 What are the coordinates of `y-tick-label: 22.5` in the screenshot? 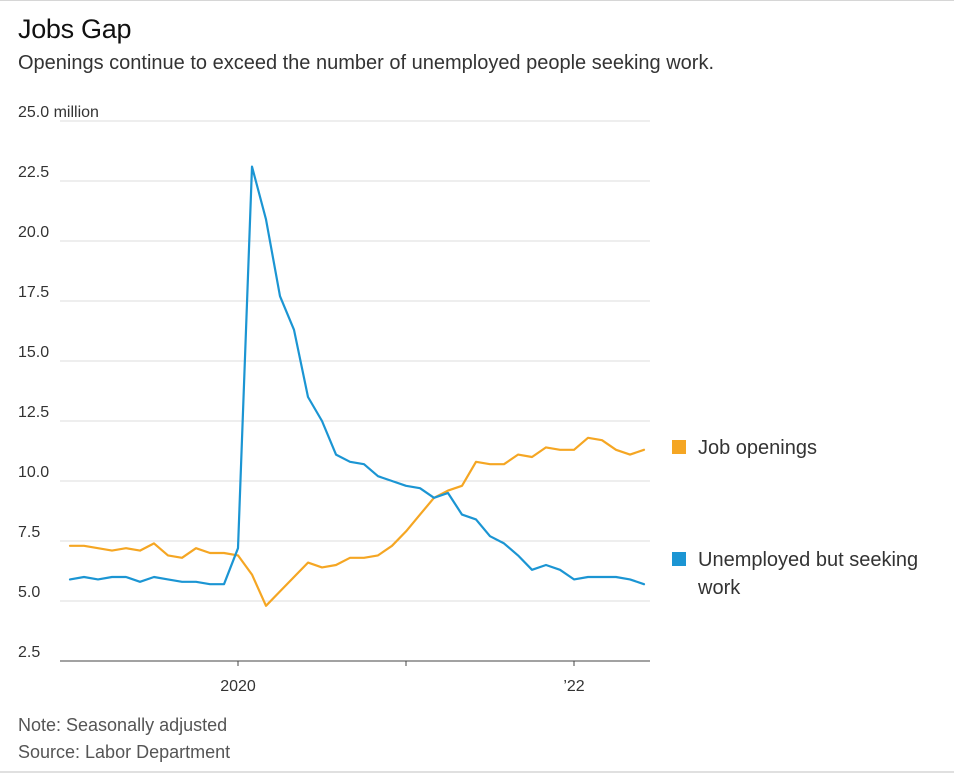 It's located at (33, 172).